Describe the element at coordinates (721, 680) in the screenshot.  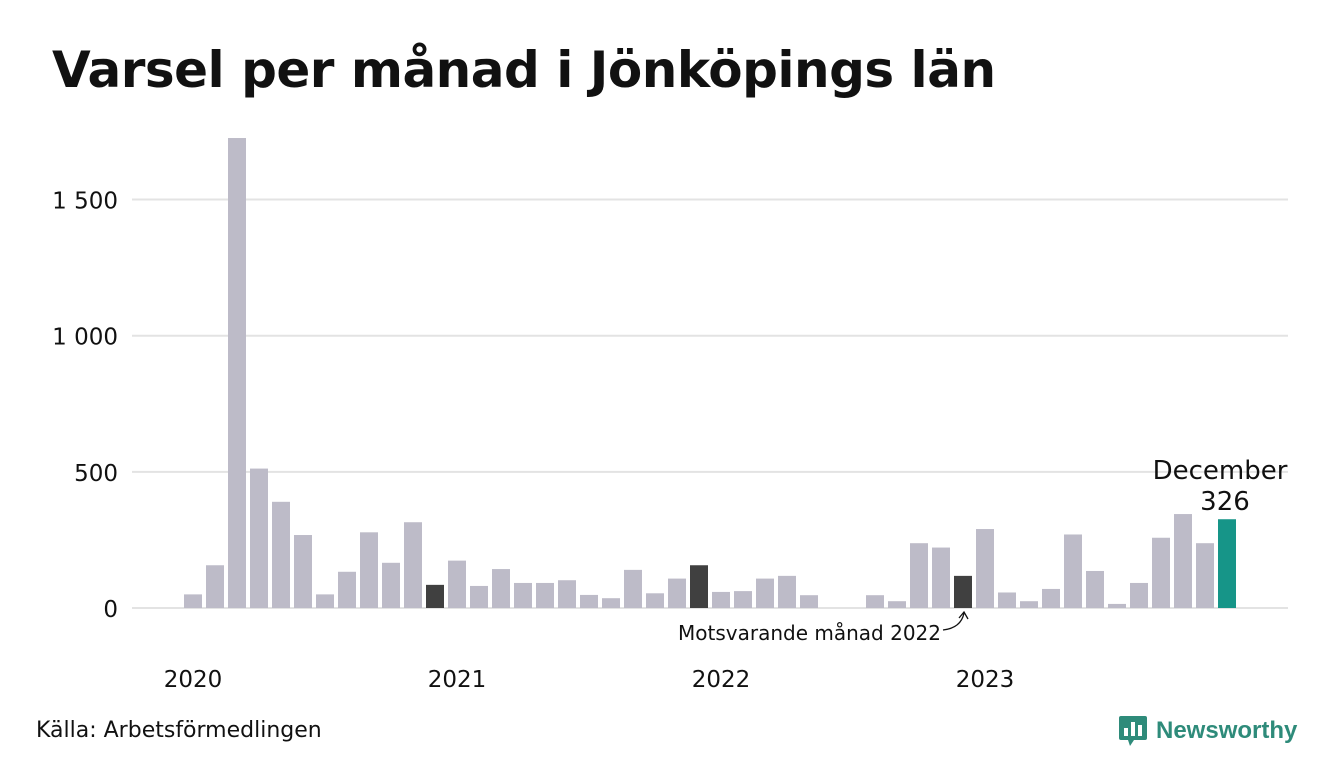
I see `x-tick-label: 2022` at that location.